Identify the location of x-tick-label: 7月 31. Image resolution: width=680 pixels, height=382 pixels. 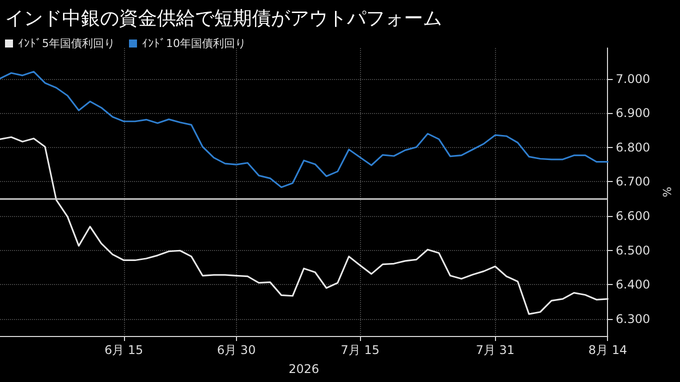
(495, 350).